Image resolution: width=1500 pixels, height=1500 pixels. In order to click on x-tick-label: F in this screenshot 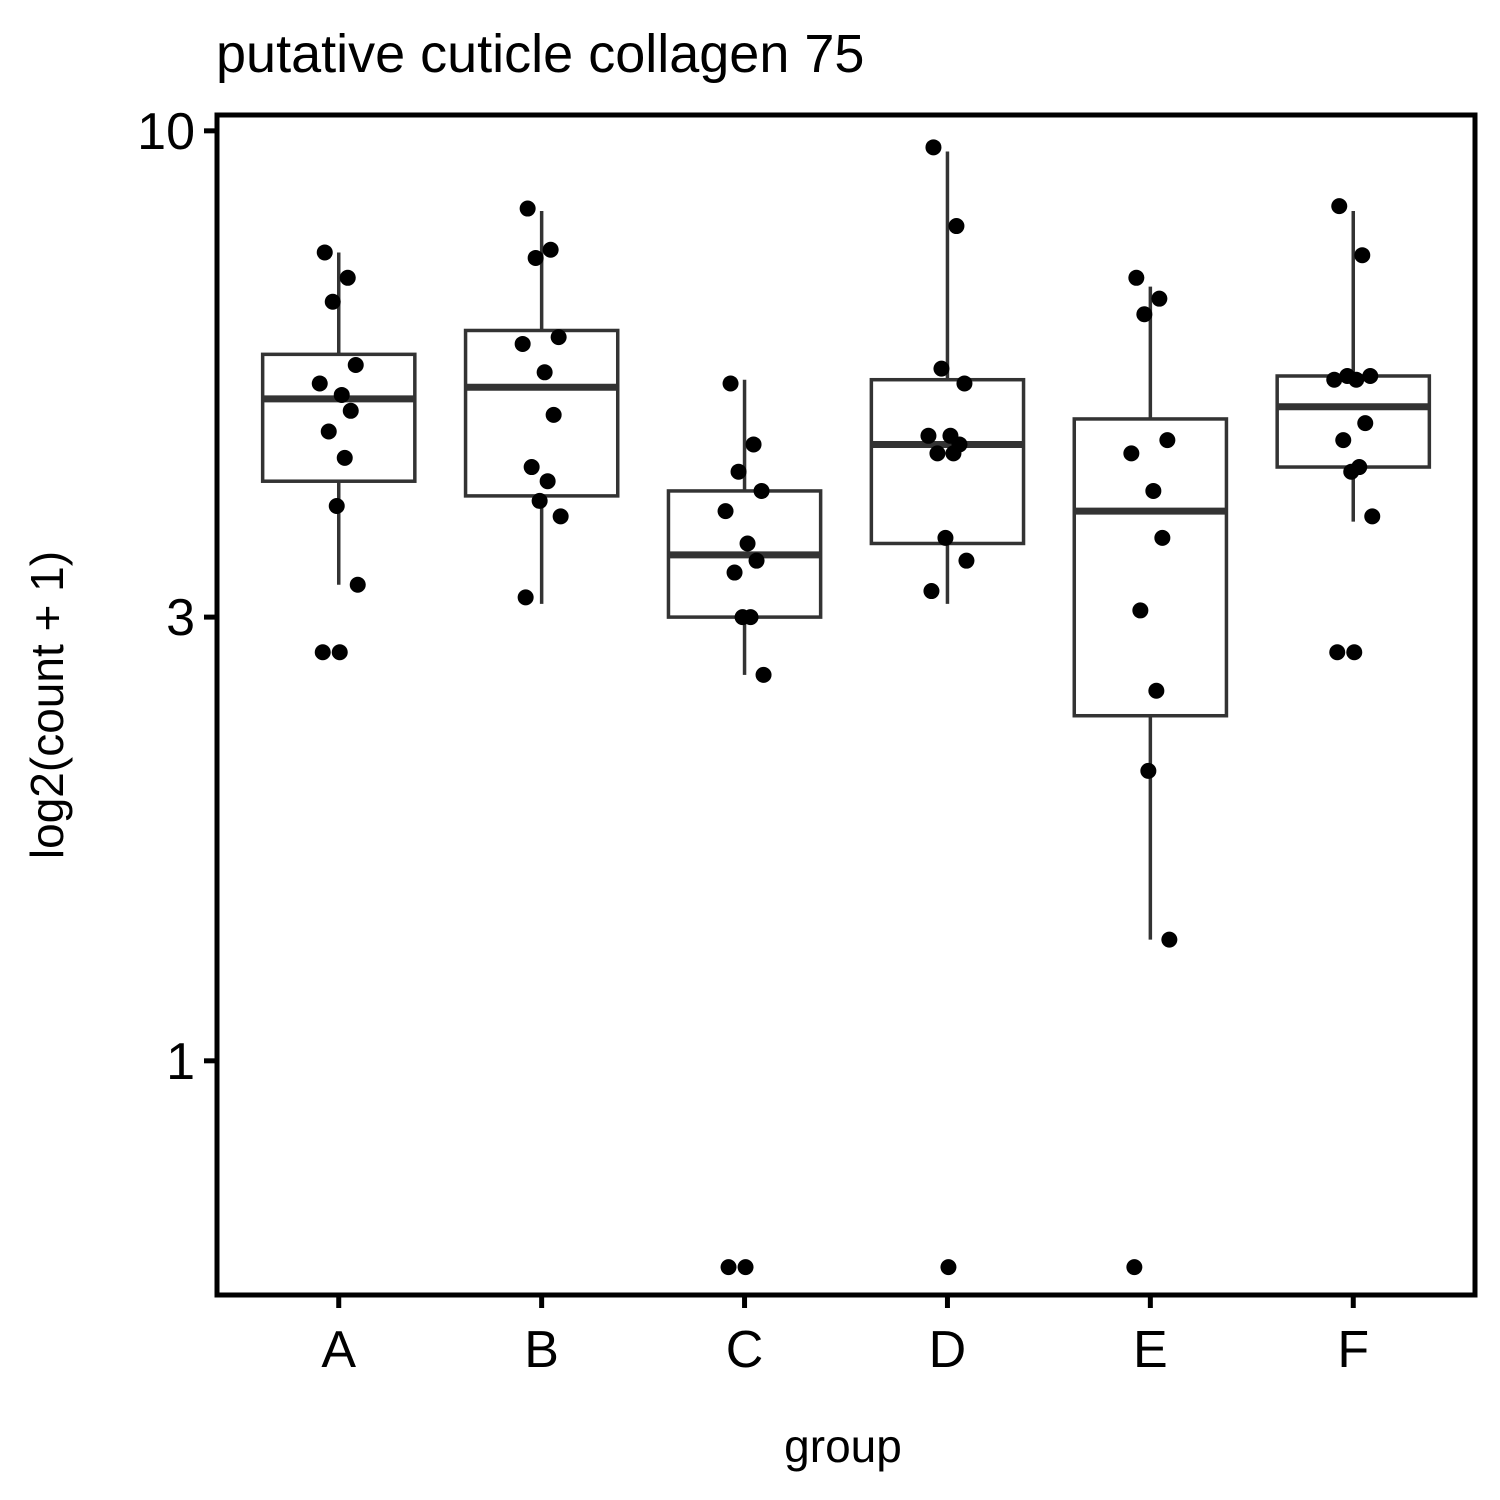, I will do `click(1353, 1350)`.